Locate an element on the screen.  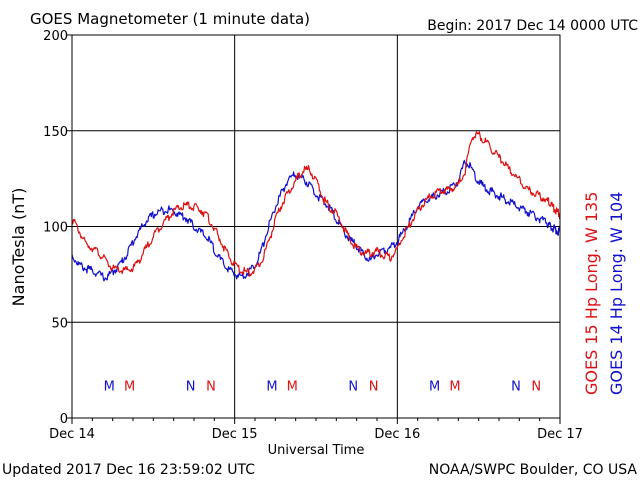
y-tick-label: 100 is located at coordinates (55, 228).